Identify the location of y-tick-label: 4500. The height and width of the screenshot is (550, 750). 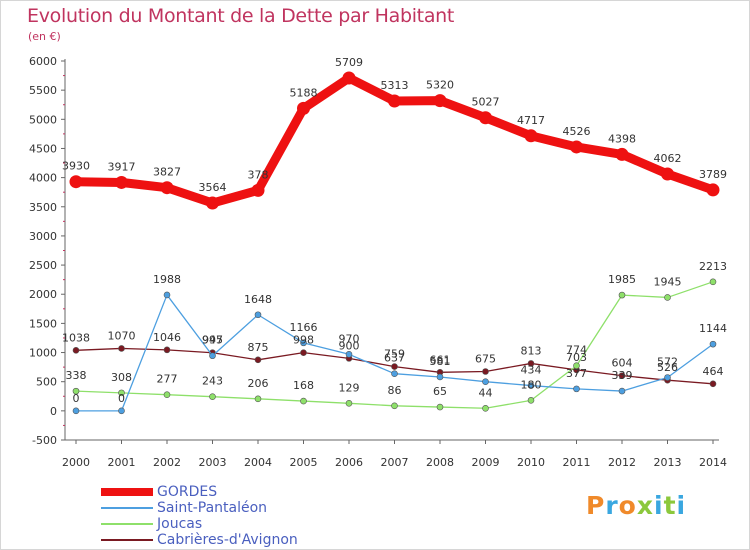
(43, 148).